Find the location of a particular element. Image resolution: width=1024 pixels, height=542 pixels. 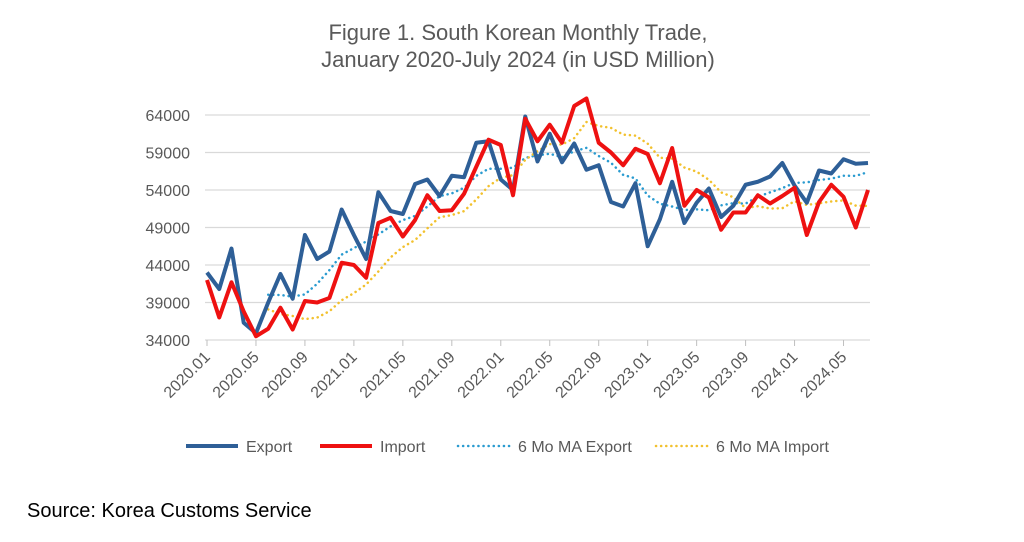

y-tick-label: 49000 is located at coordinates (168, 229).